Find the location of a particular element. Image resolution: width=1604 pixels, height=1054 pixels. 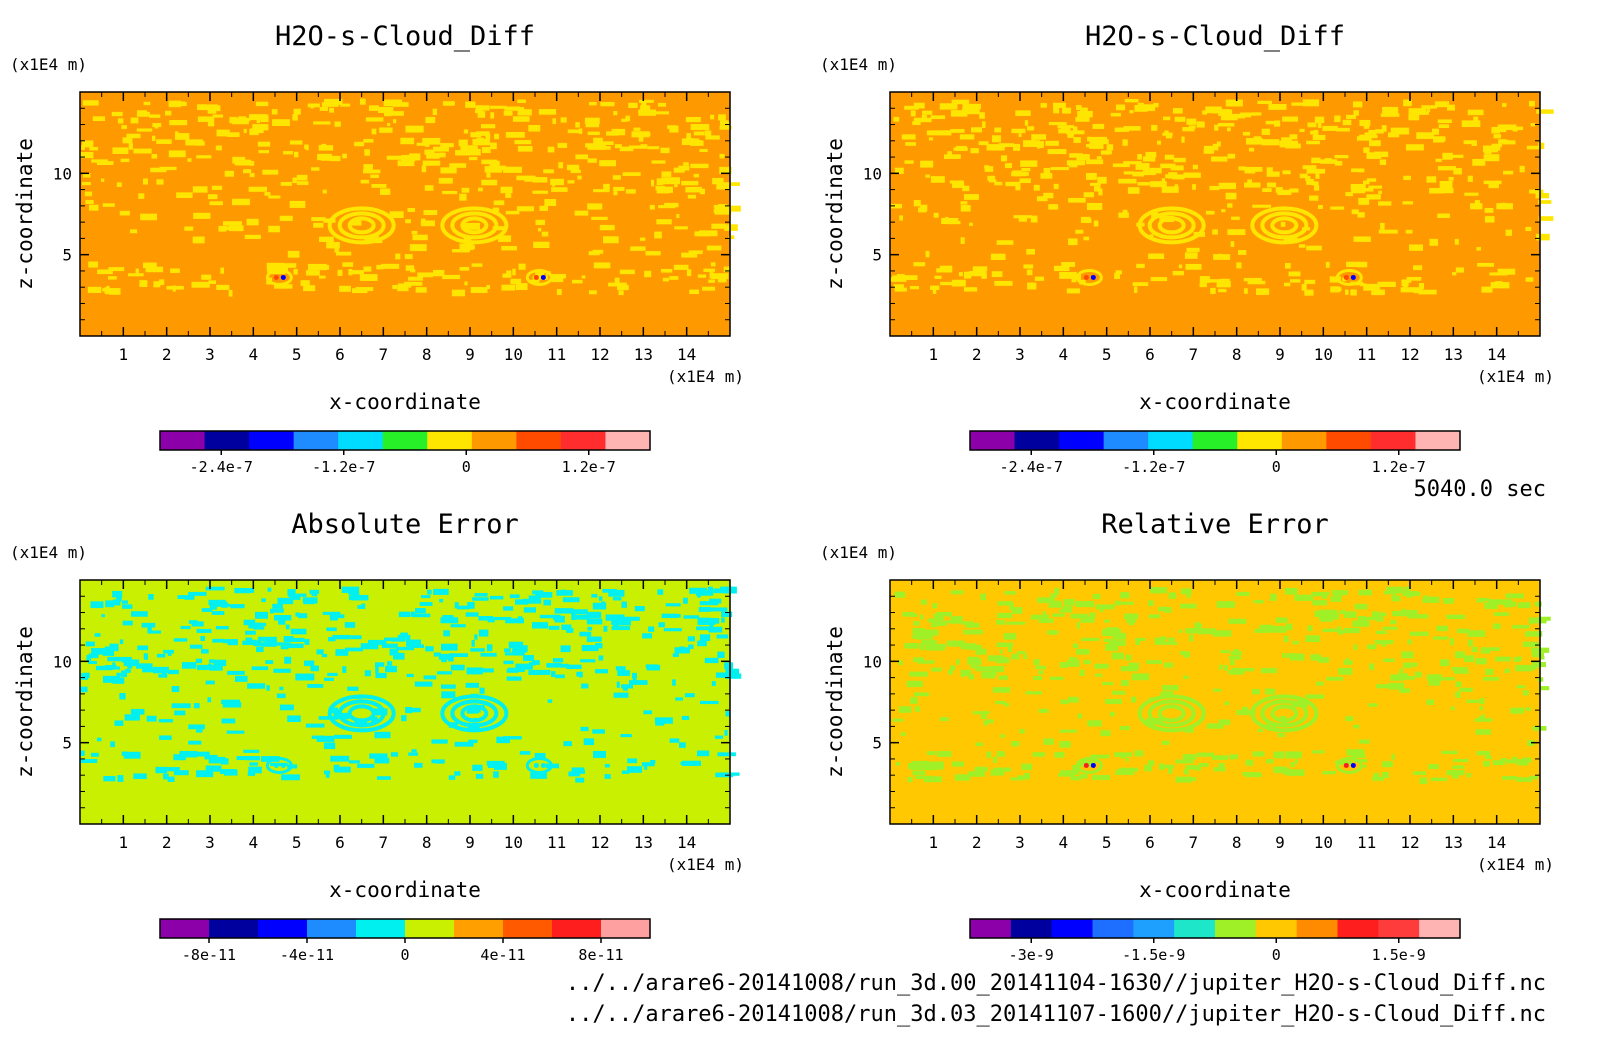

colorbar: -8e-11 -4e-11 0 4e-11 8e-11 is located at coordinates (405, 941).